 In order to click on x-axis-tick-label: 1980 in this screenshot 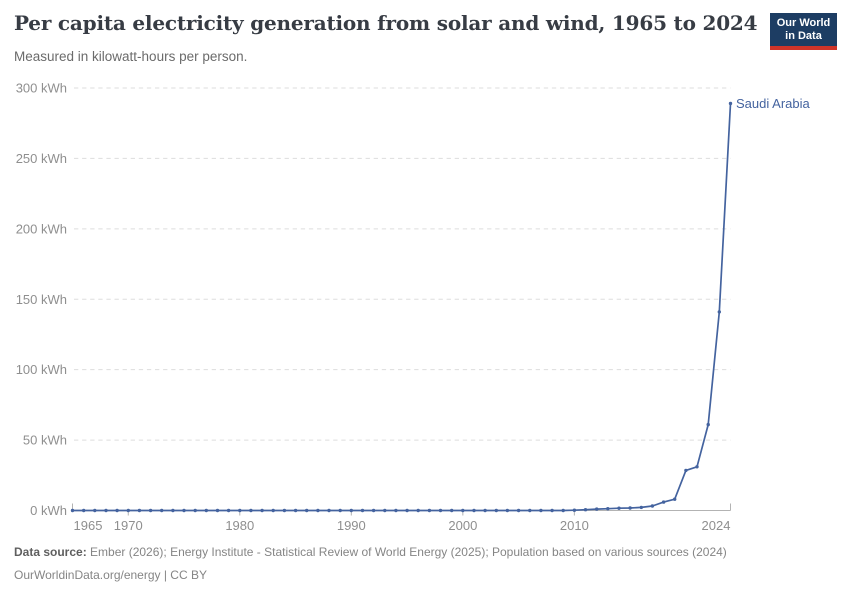, I will do `click(239, 525)`.